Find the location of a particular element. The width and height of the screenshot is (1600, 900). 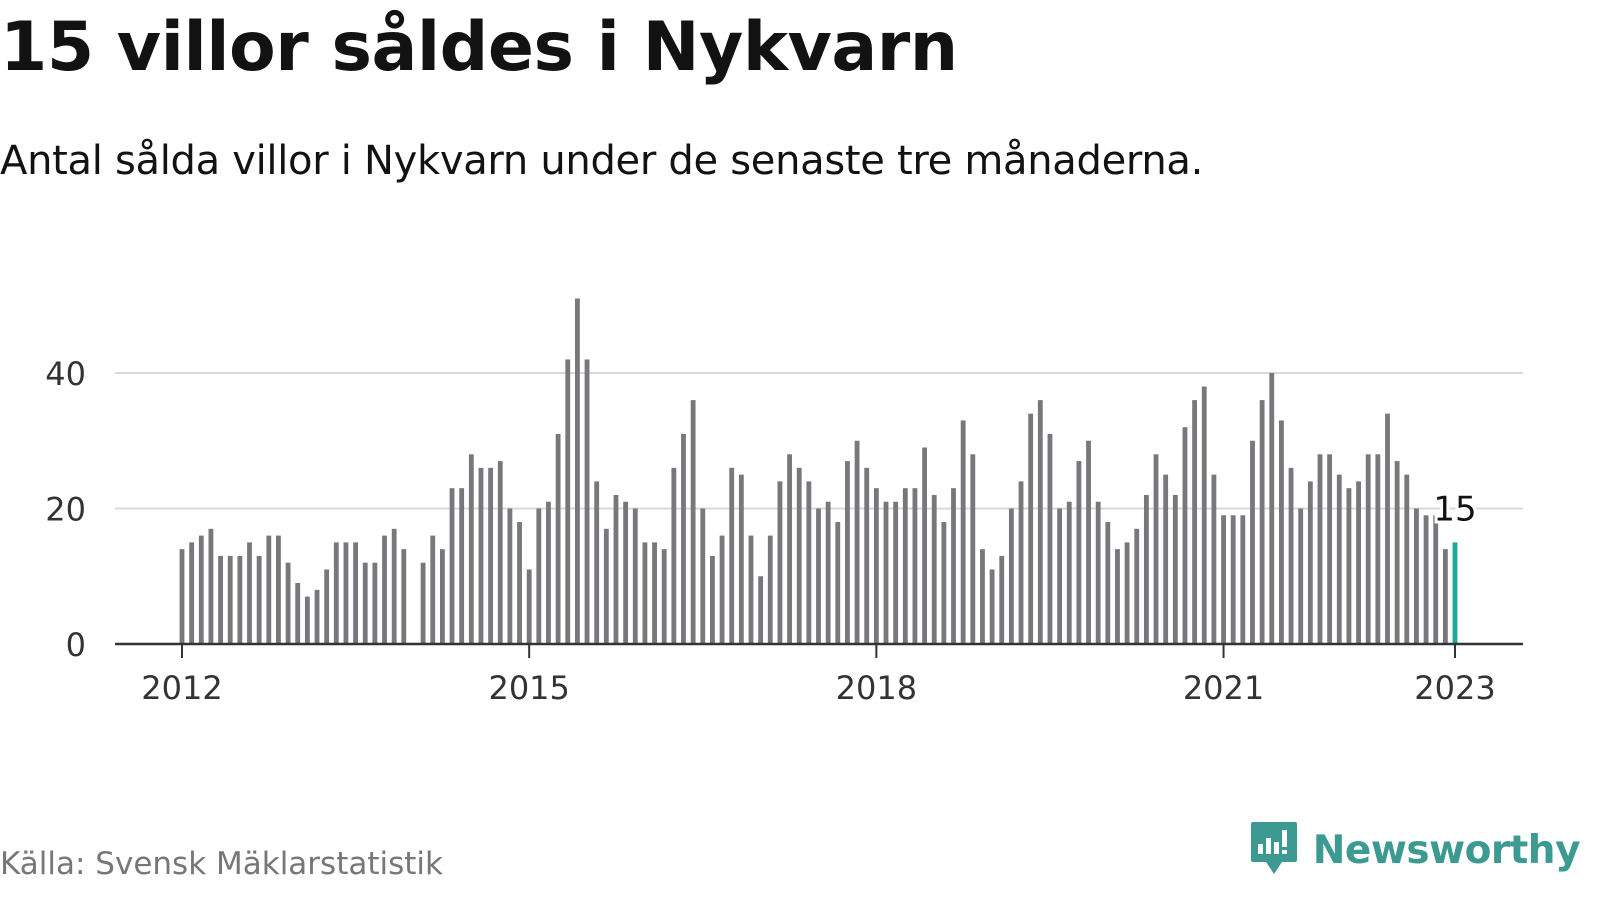

y-tick-label: 40 is located at coordinates (65, 374).